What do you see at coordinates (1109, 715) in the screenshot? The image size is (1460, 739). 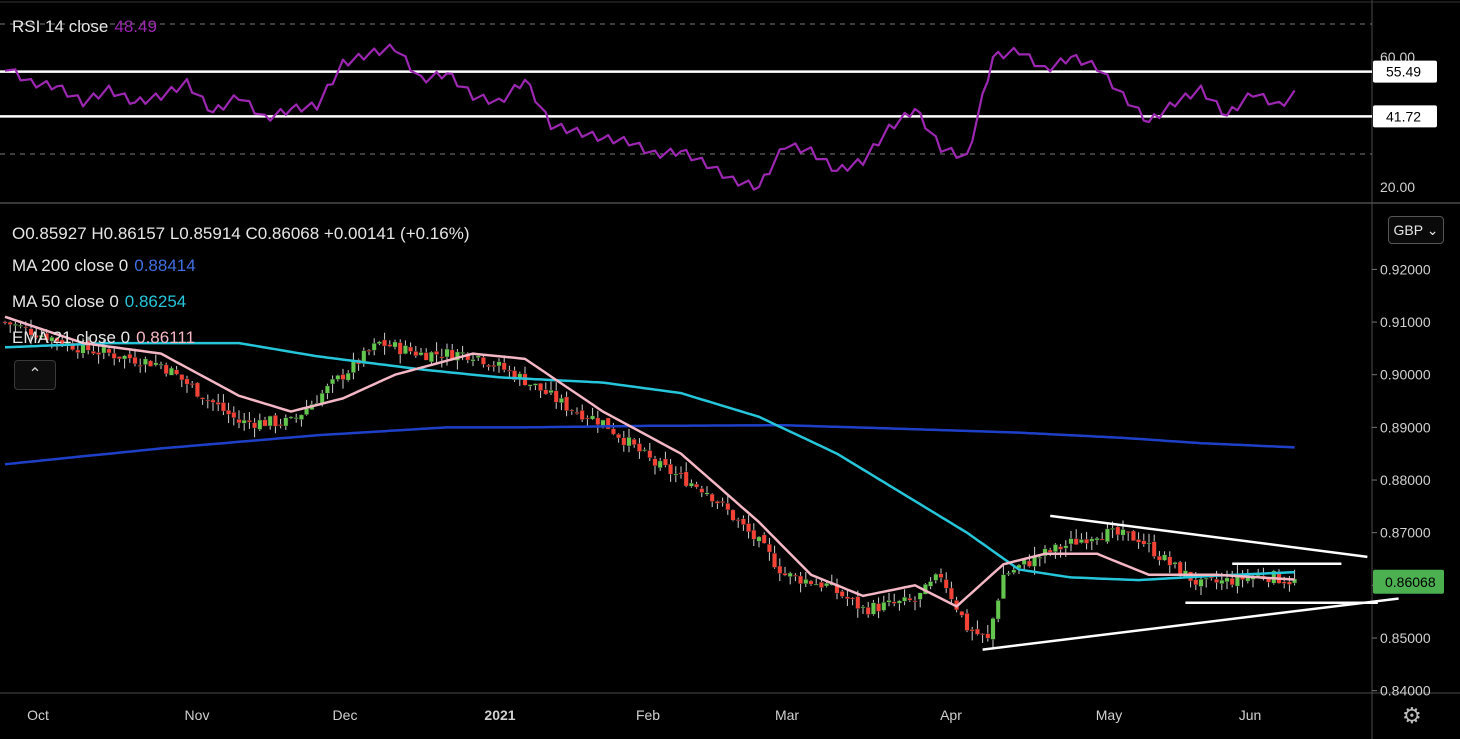 I see `time-axis-label: May` at bounding box center [1109, 715].